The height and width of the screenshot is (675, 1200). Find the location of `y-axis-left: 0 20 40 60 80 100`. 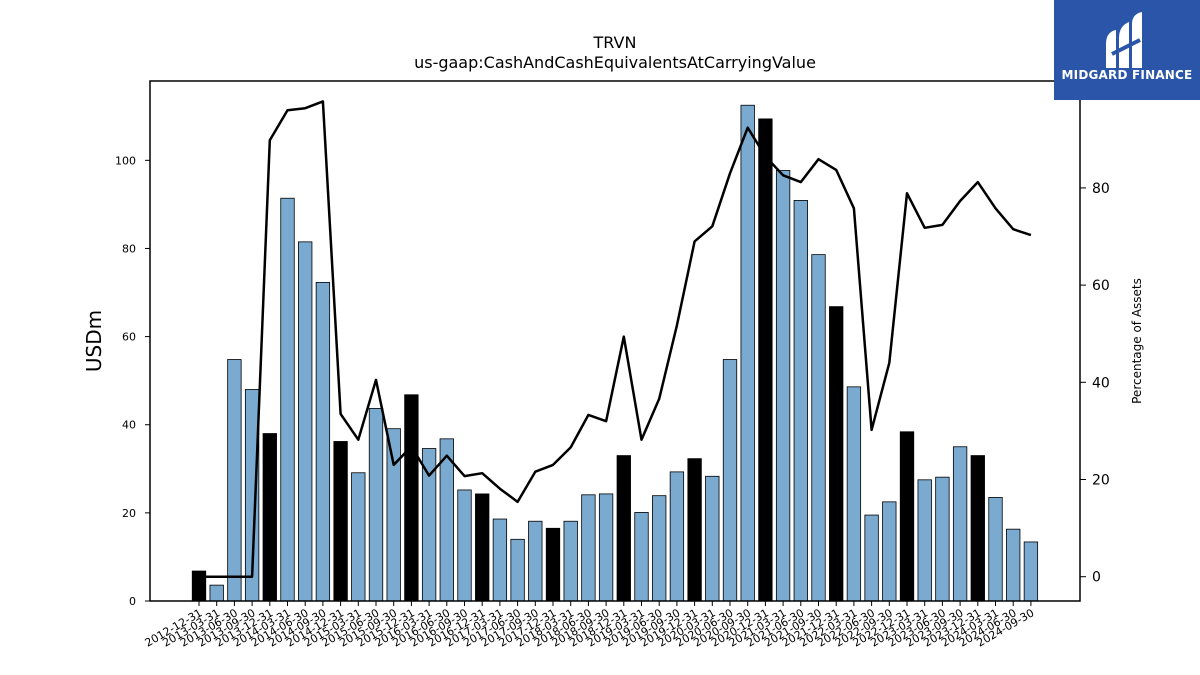

y-axis-left: 0 20 40 60 80 100 is located at coordinates (132, 381).